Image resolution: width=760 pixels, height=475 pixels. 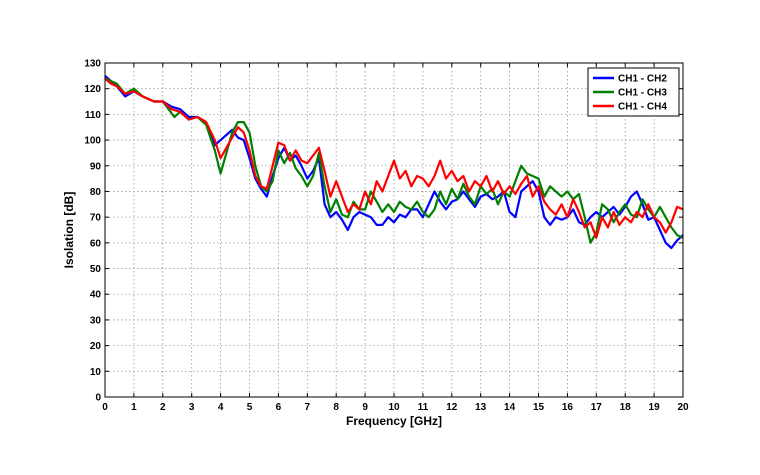 I want to click on y-tick-label: 60, so click(x=96, y=243).